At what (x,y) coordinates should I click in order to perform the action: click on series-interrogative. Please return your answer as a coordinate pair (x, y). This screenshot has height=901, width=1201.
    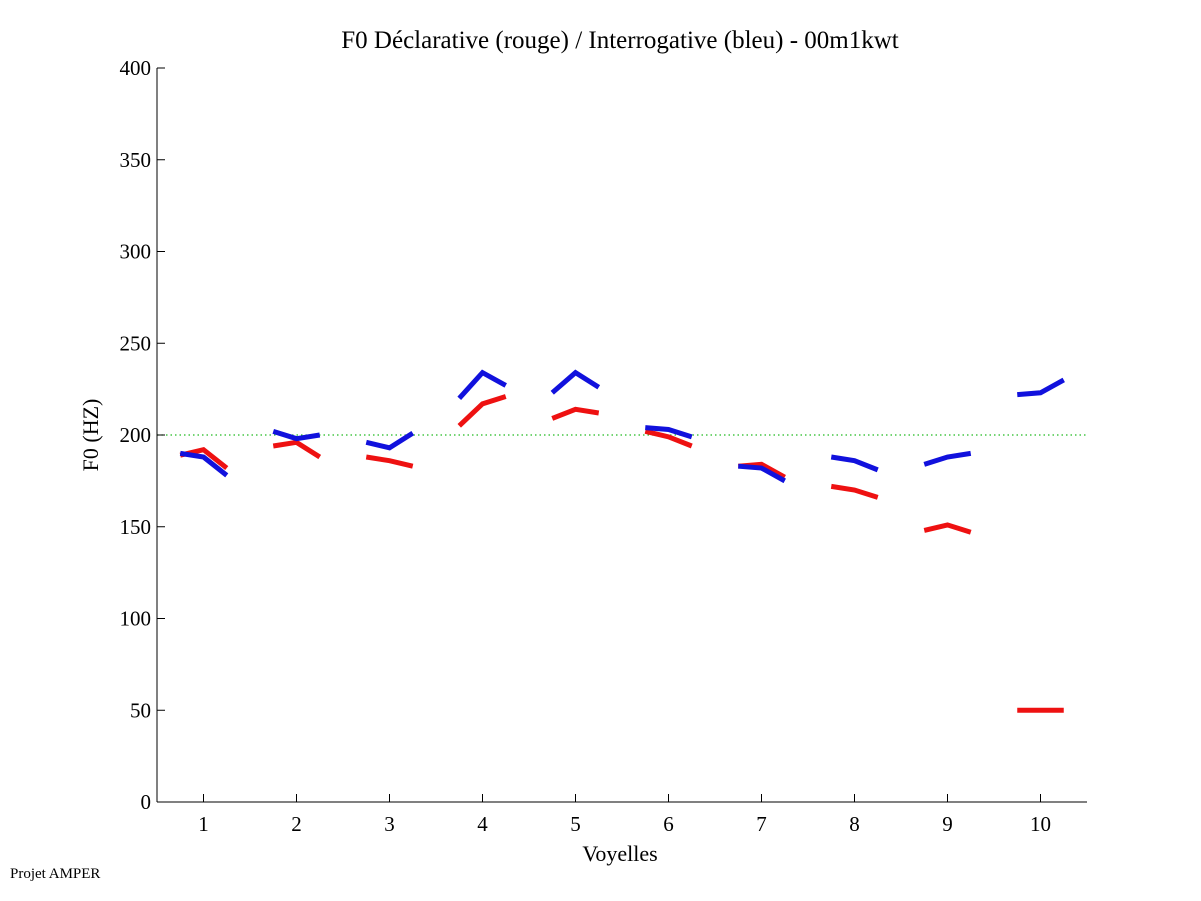
    Looking at the image, I should click on (622, 426).